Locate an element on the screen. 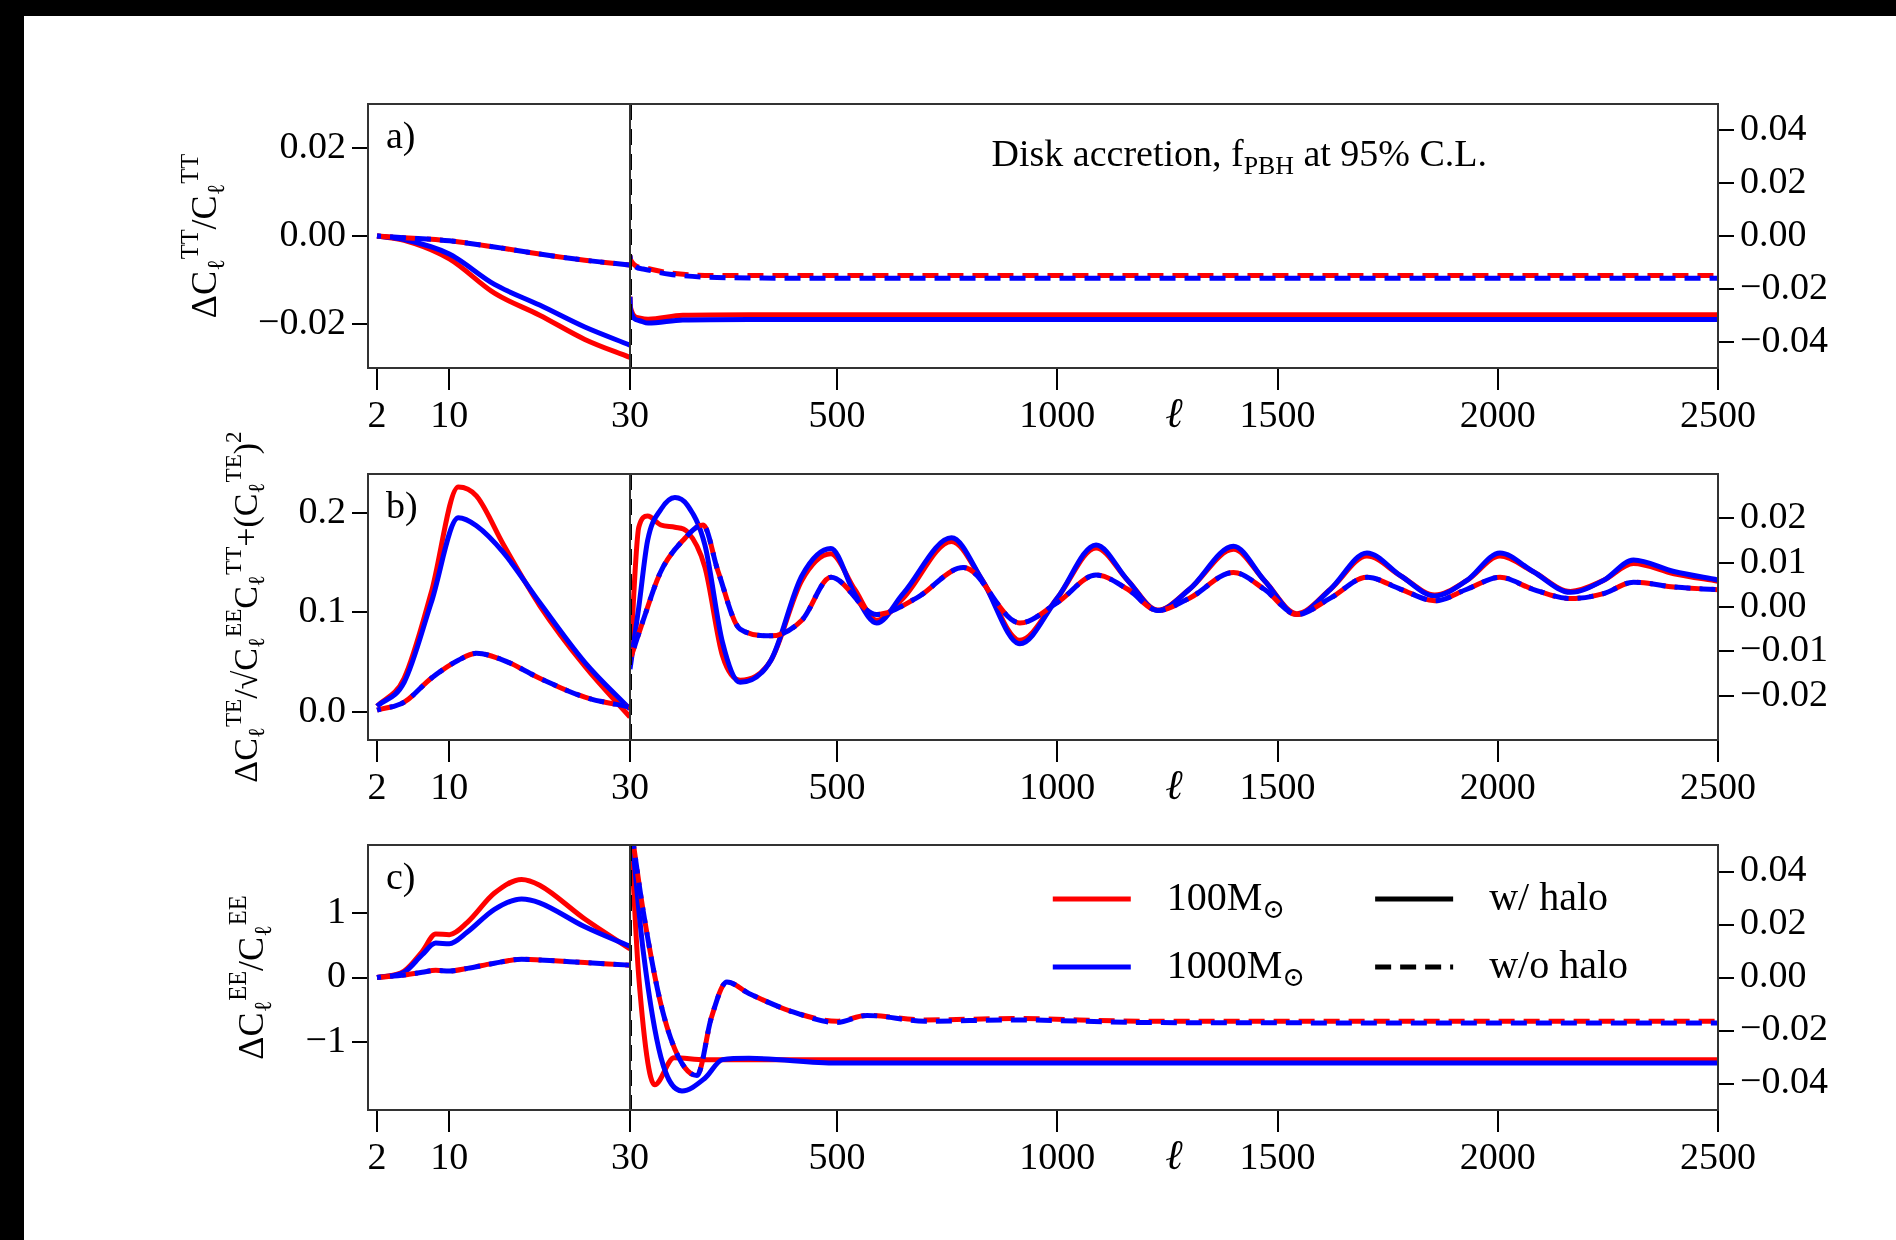 Image resolution: width=1896 pixels, height=1240 pixels. annotation: a) is located at coordinates (401, 135).